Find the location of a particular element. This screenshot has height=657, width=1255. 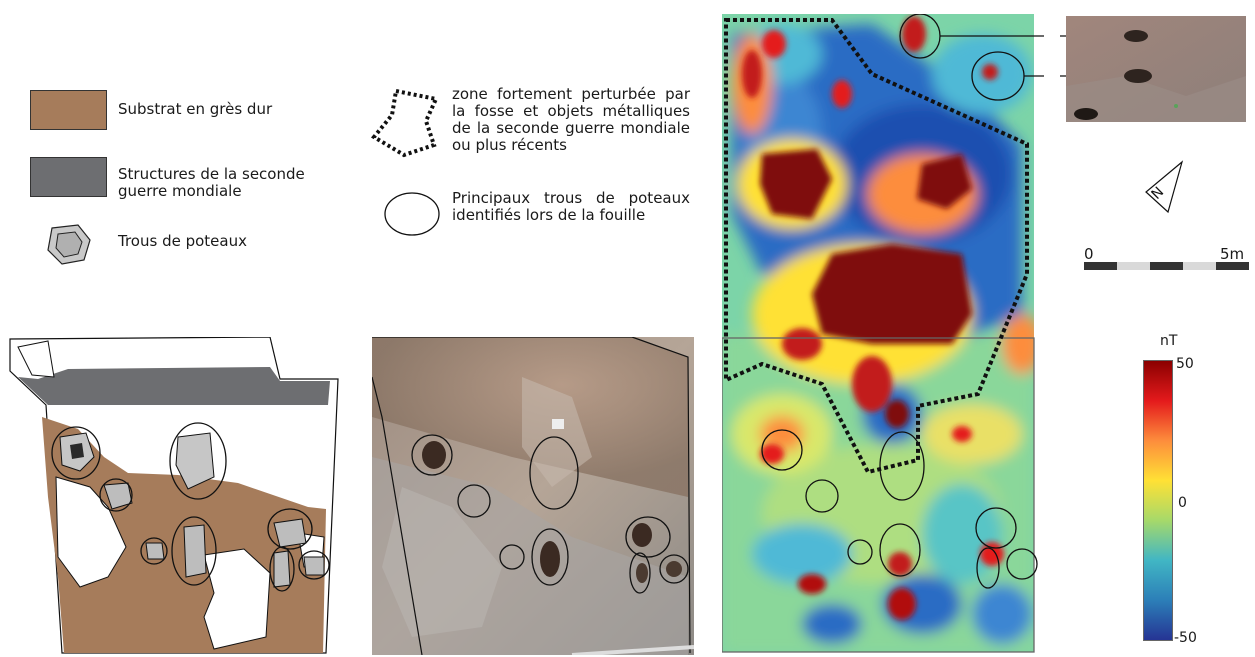

excavation-plan is located at coordinates (174, 495).